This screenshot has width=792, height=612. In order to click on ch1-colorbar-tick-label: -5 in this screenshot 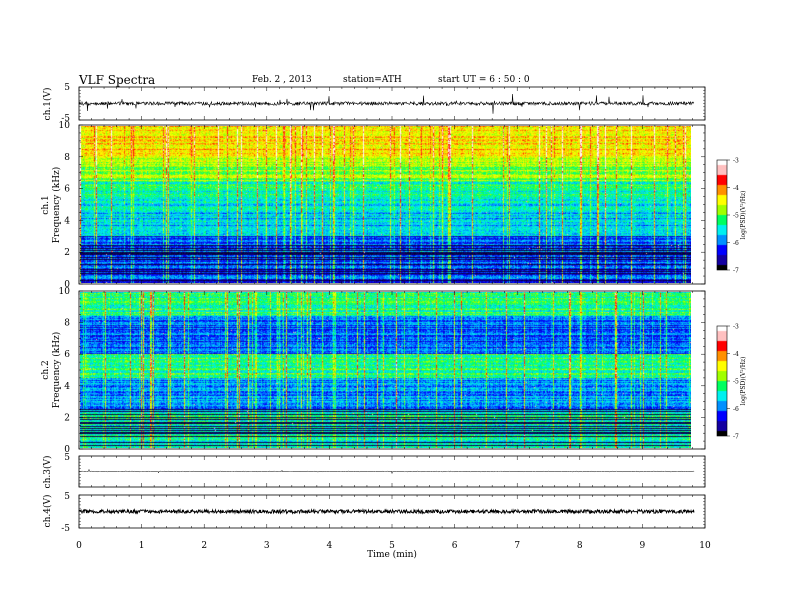, I will do `click(736, 216)`.